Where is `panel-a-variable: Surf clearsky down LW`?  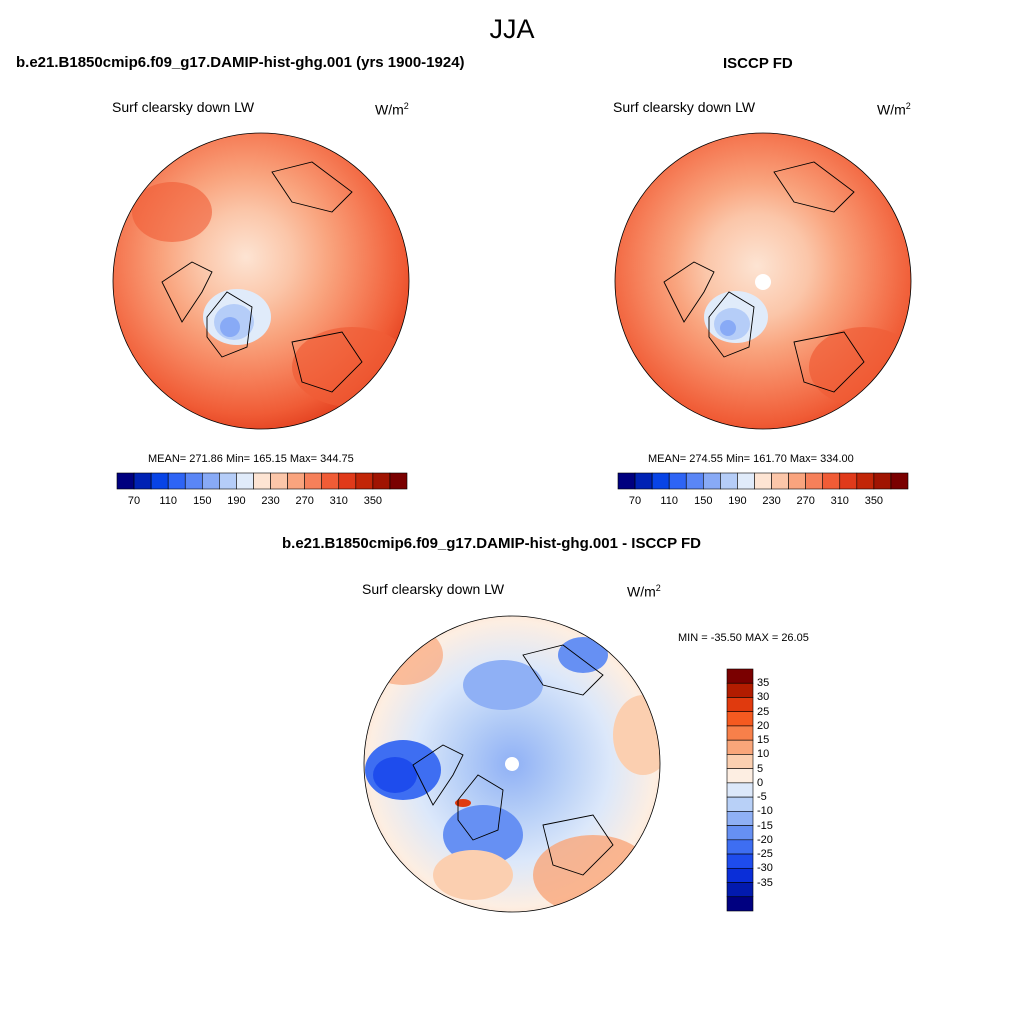 panel-a-variable: Surf clearsky down LW is located at coordinates (183, 107).